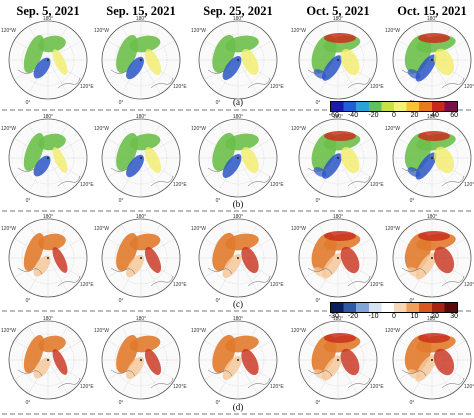 This screenshot has height=418, width=474. What do you see at coordinates (338, 11) in the screenshot?
I see `column-header-4: Oct. 5, 2021` at bounding box center [338, 11].